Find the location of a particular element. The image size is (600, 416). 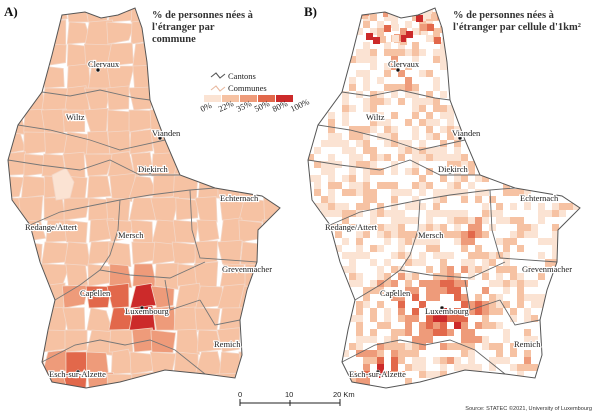

town-label: Clervaux is located at coordinates (404, 64).